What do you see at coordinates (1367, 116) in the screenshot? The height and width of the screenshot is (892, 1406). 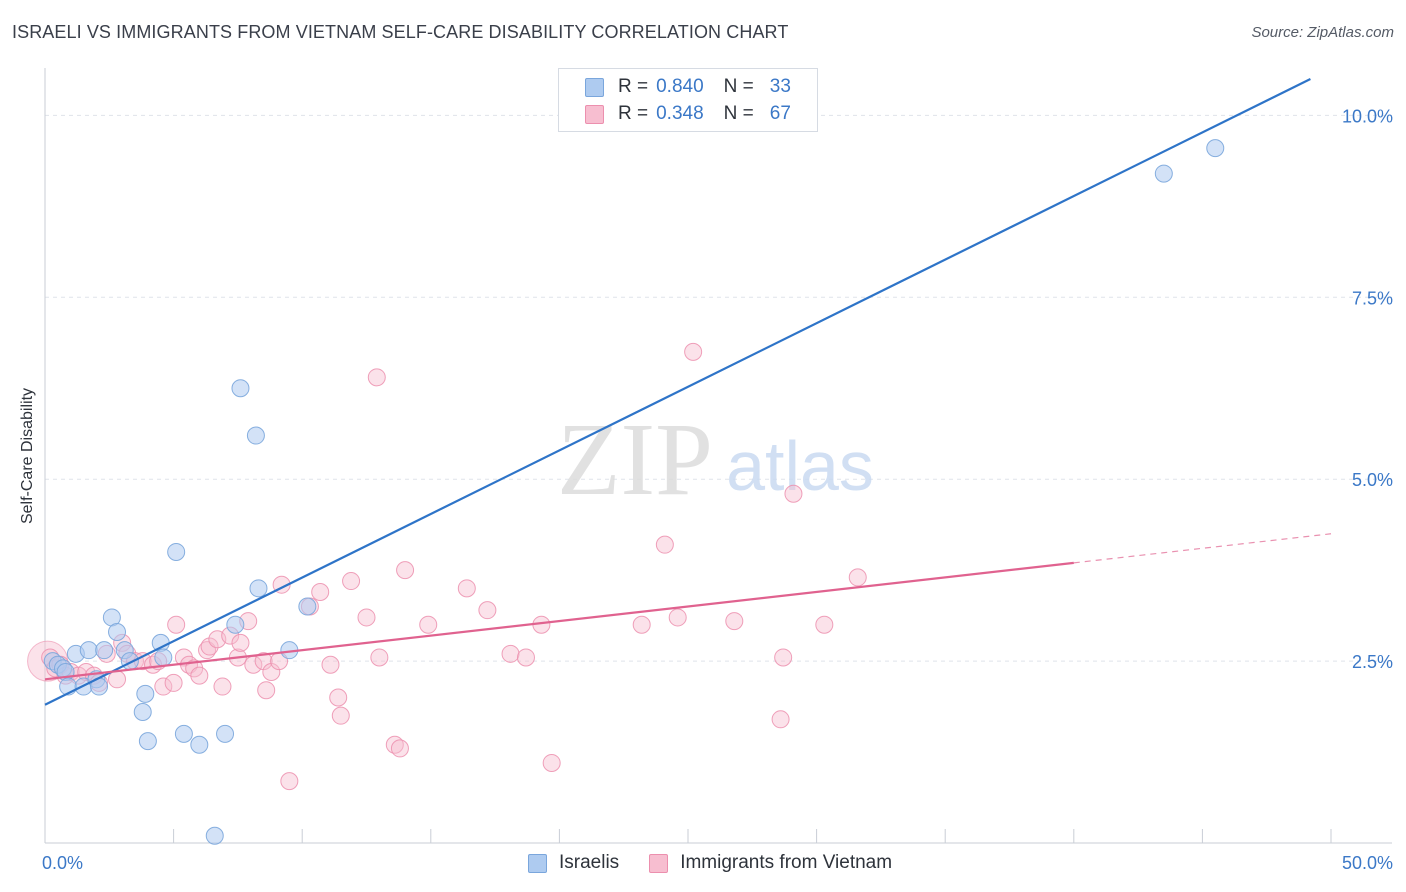 I see `y-tick-label: 10.0%` at bounding box center [1367, 116].